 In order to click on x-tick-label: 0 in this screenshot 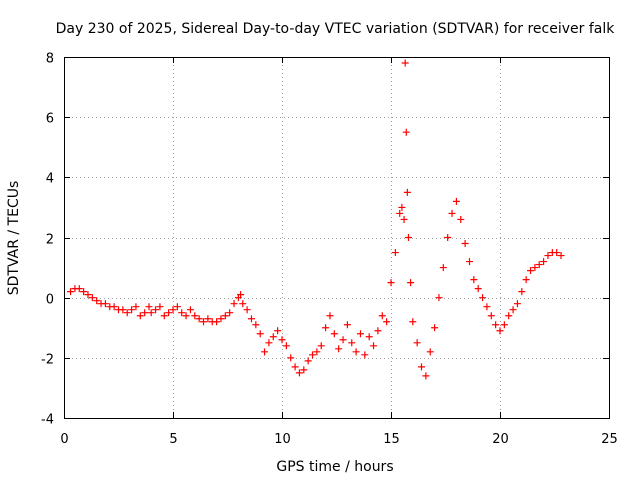, I will do `click(64, 439)`.